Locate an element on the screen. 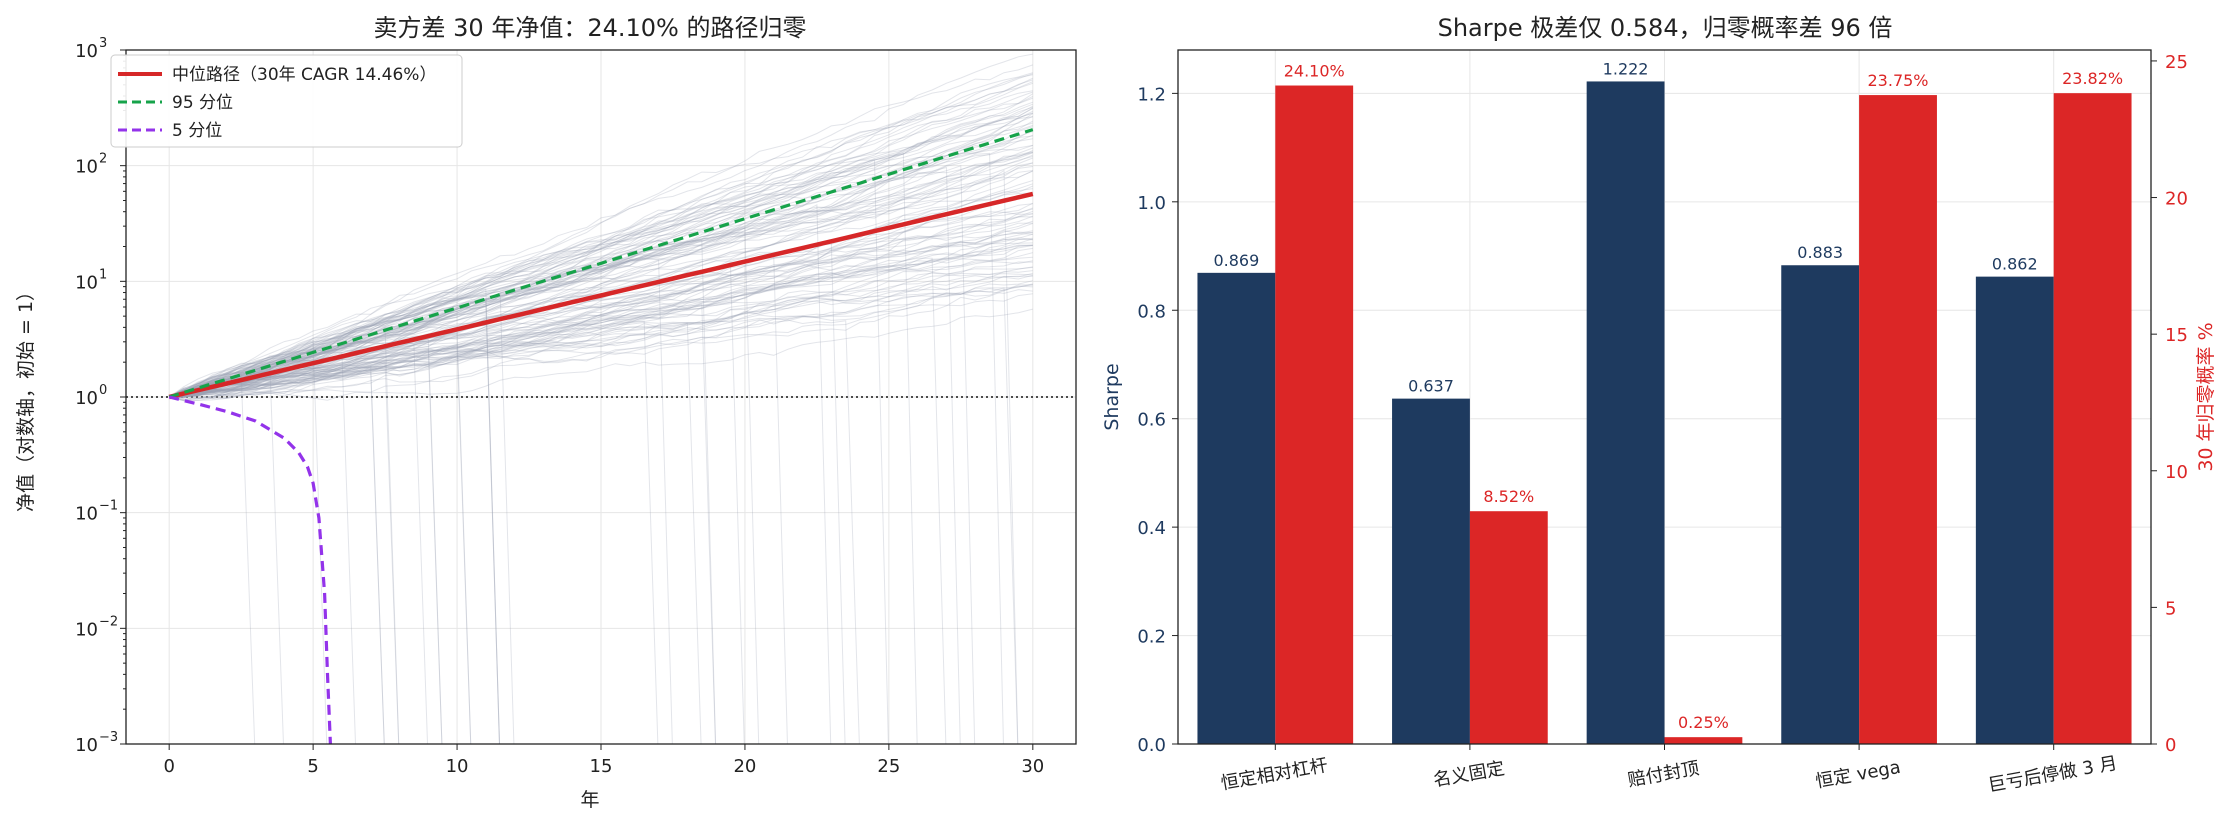  left-x-tick-label: 0 is located at coordinates (168, 766).